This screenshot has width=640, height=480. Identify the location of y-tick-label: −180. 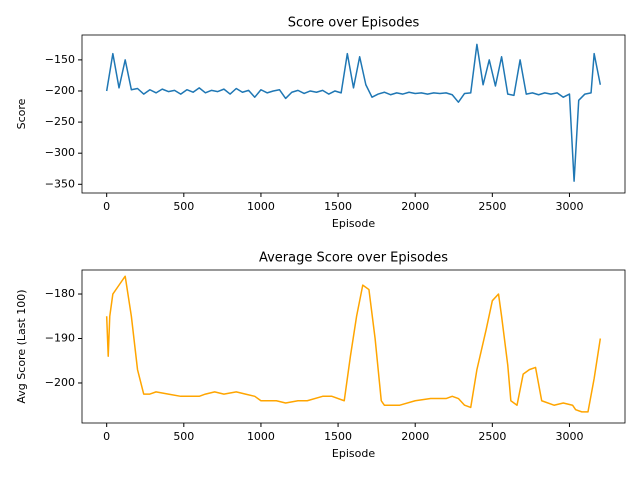
(60, 293).